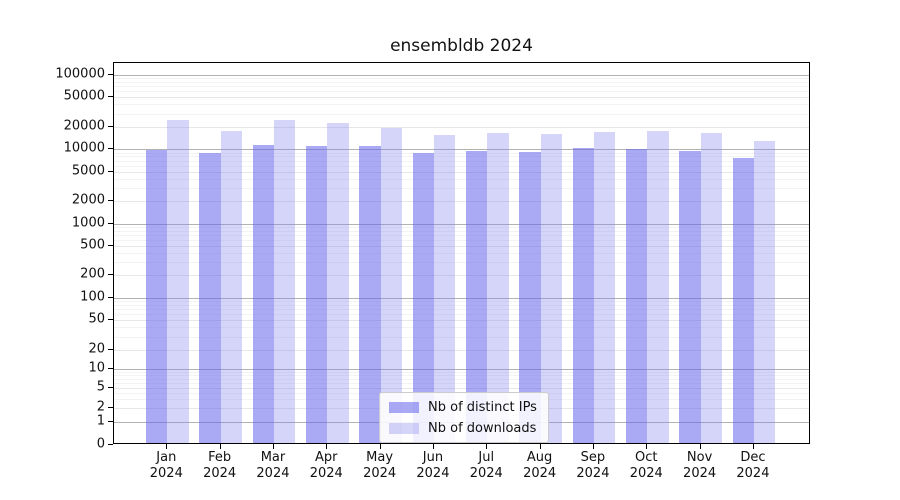 This screenshot has height=500, width=900. What do you see at coordinates (764, 292) in the screenshot?
I see `bar-downloads-dec` at bounding box center [764, 292].